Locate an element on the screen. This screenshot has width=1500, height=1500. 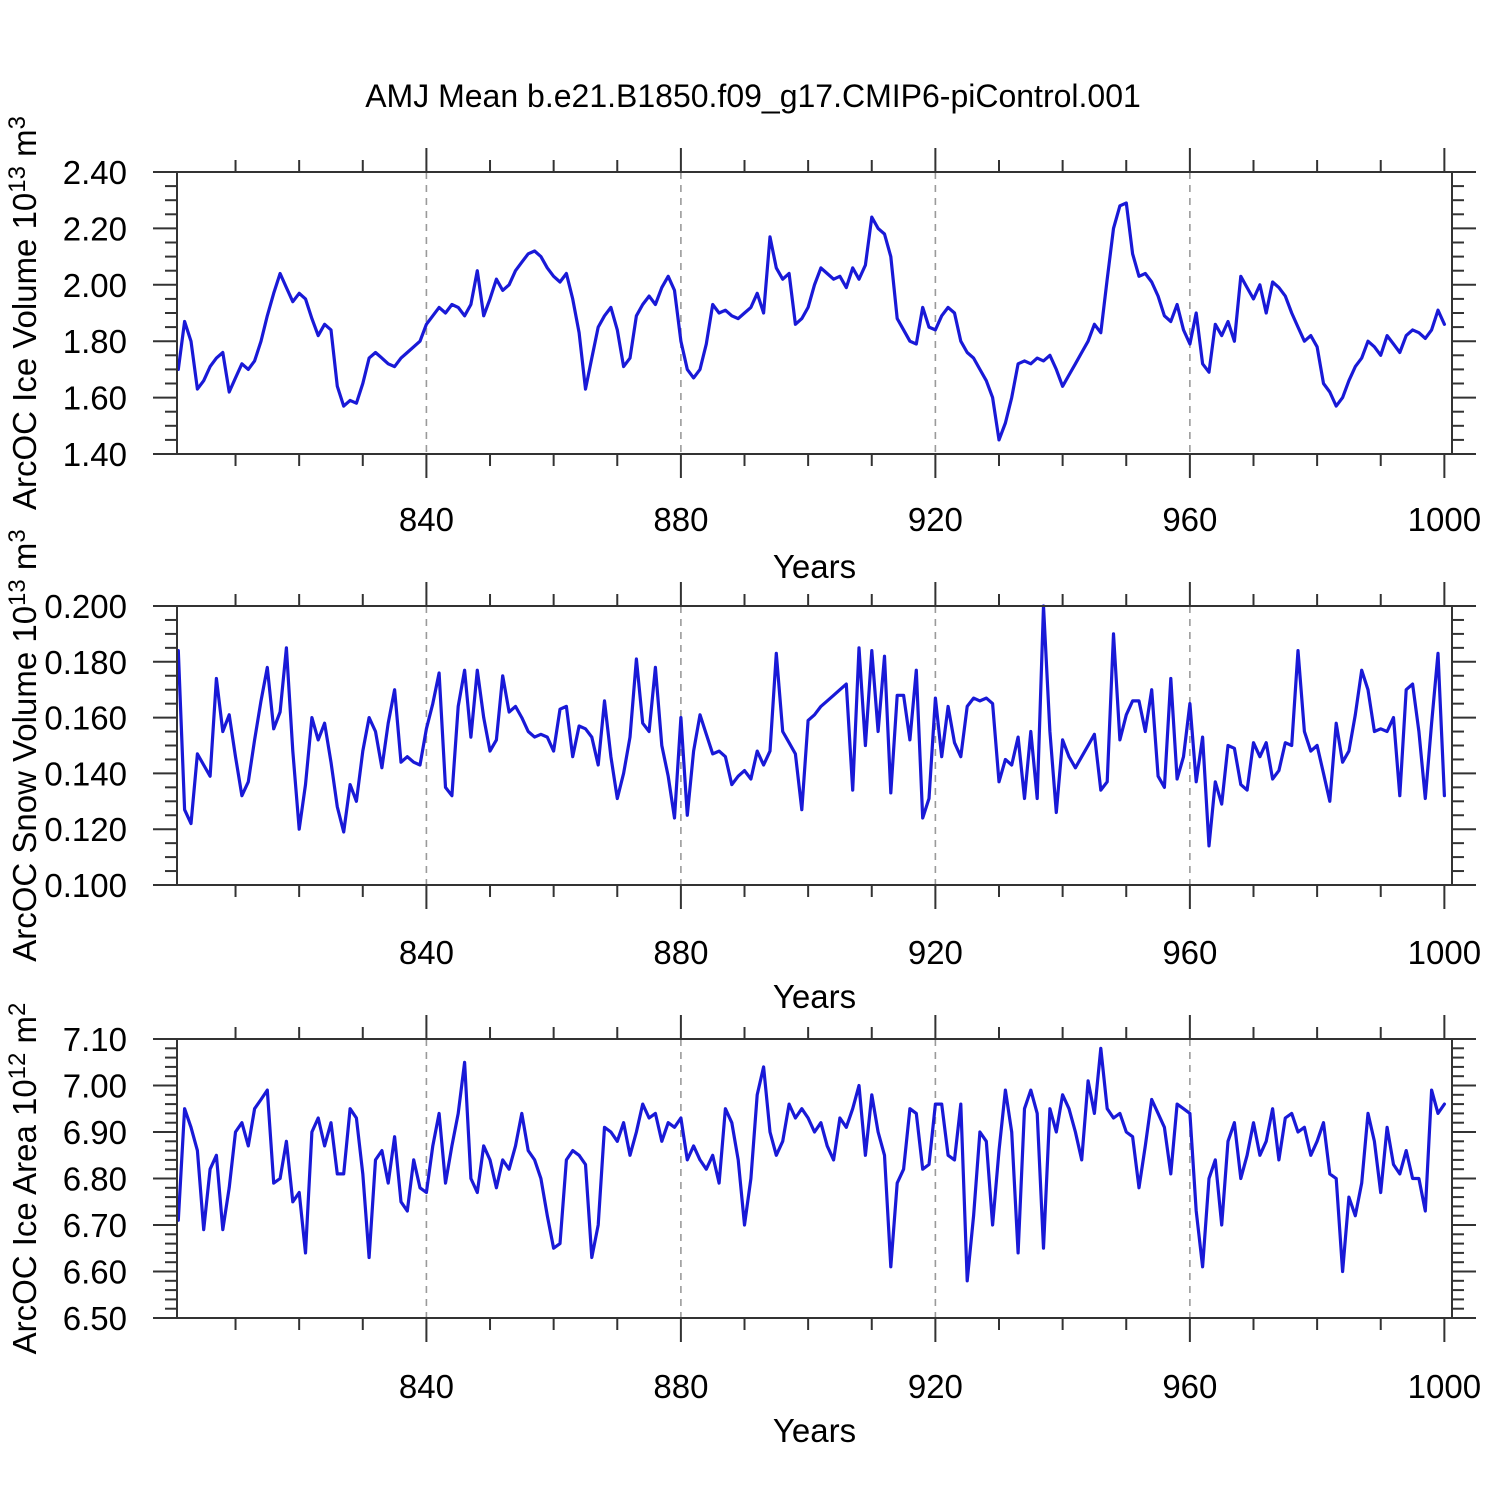
y-tick-label: 0.120 is located at coordinates (85, 829).